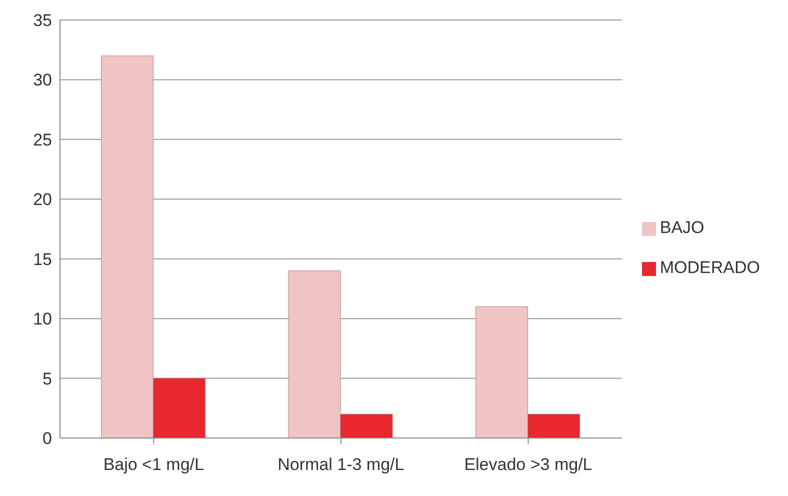  Describe the element at coordinates (47, 438) in the screenshot. I see `y-tick-label: 0` at that location.